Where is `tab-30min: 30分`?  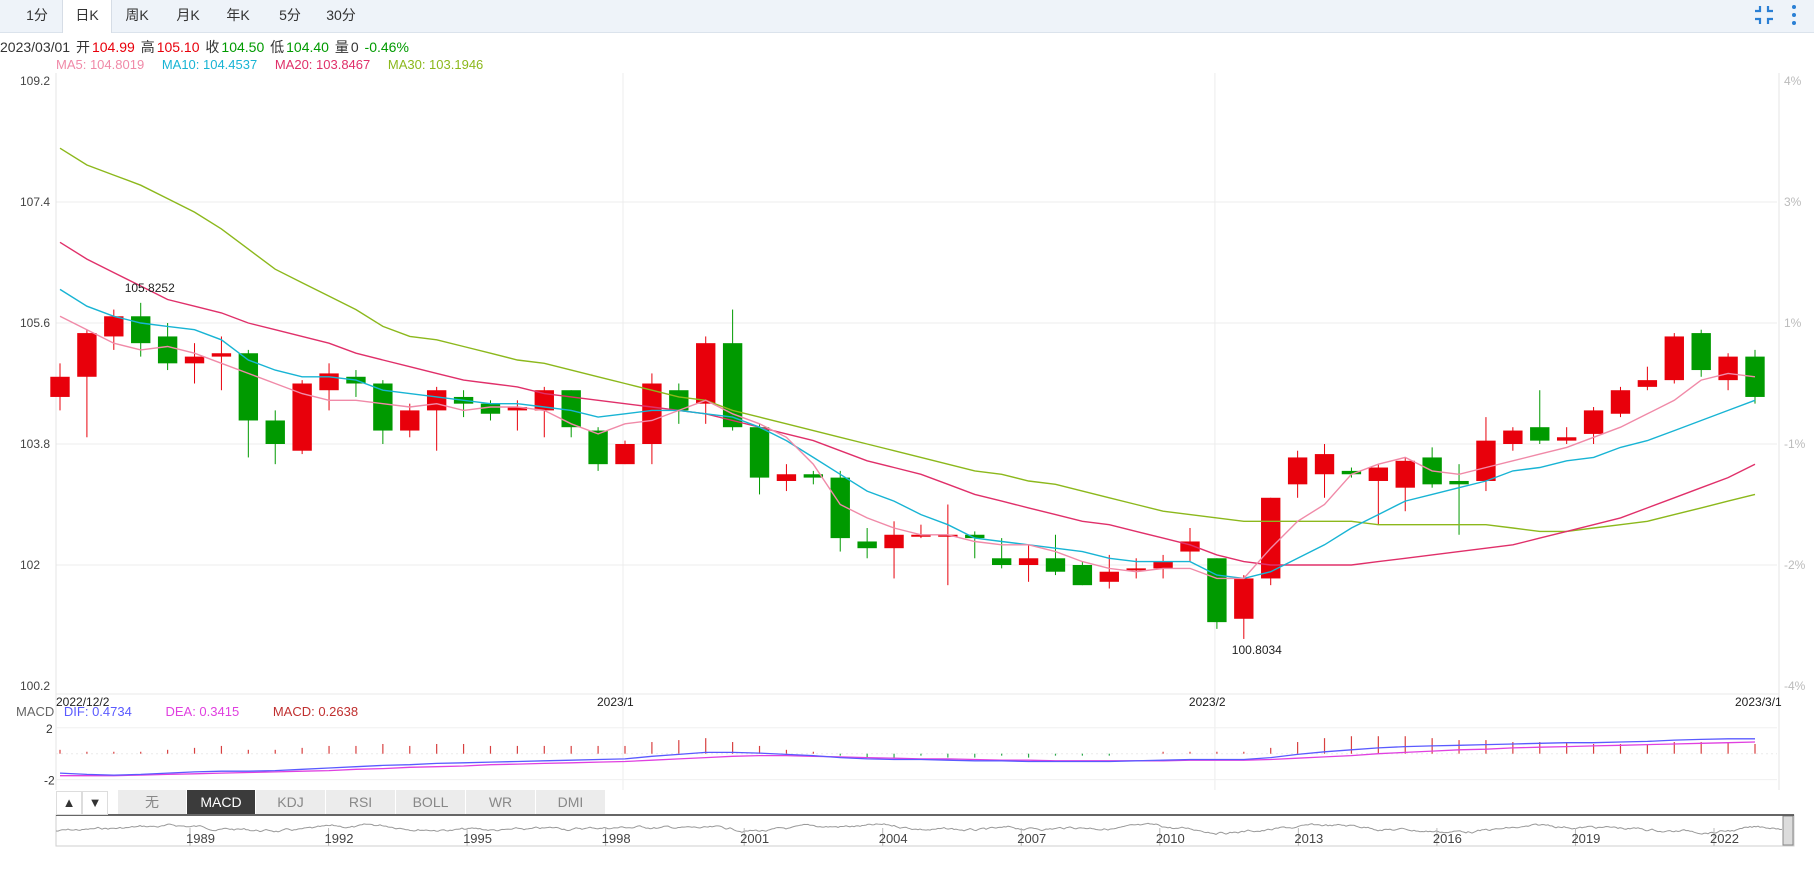
tab-30min: 30分 is located at coordinates (341, 15).